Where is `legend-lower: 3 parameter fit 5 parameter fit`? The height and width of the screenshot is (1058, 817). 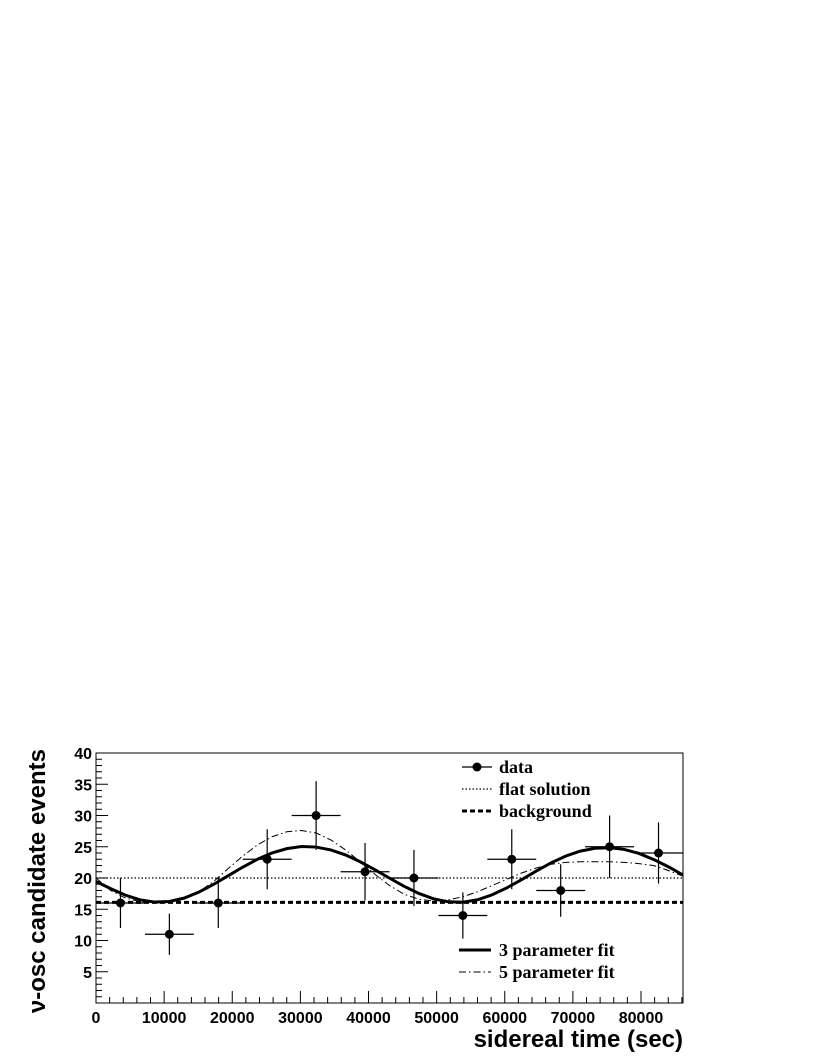
legend-lower: 3 parameter fit 5 parameter fit is located at coordinates (537, 961).